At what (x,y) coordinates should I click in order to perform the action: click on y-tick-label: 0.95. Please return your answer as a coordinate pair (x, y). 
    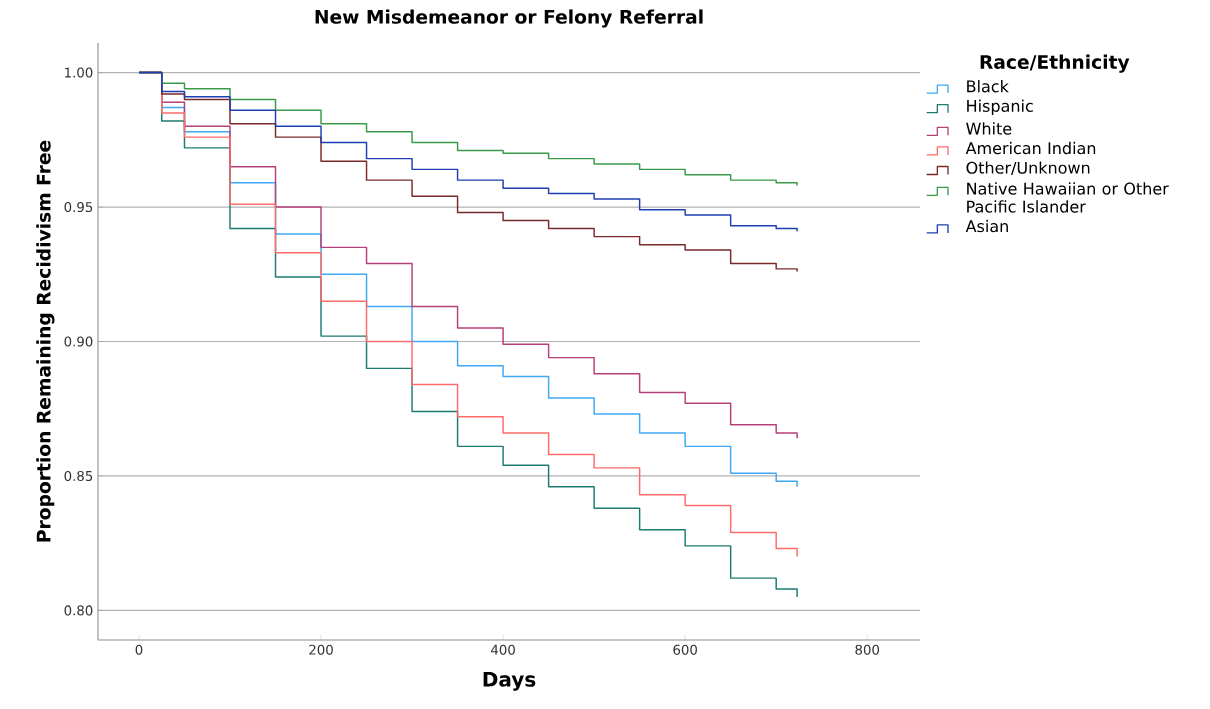
    Looking at the image, I should click on (78, 207).